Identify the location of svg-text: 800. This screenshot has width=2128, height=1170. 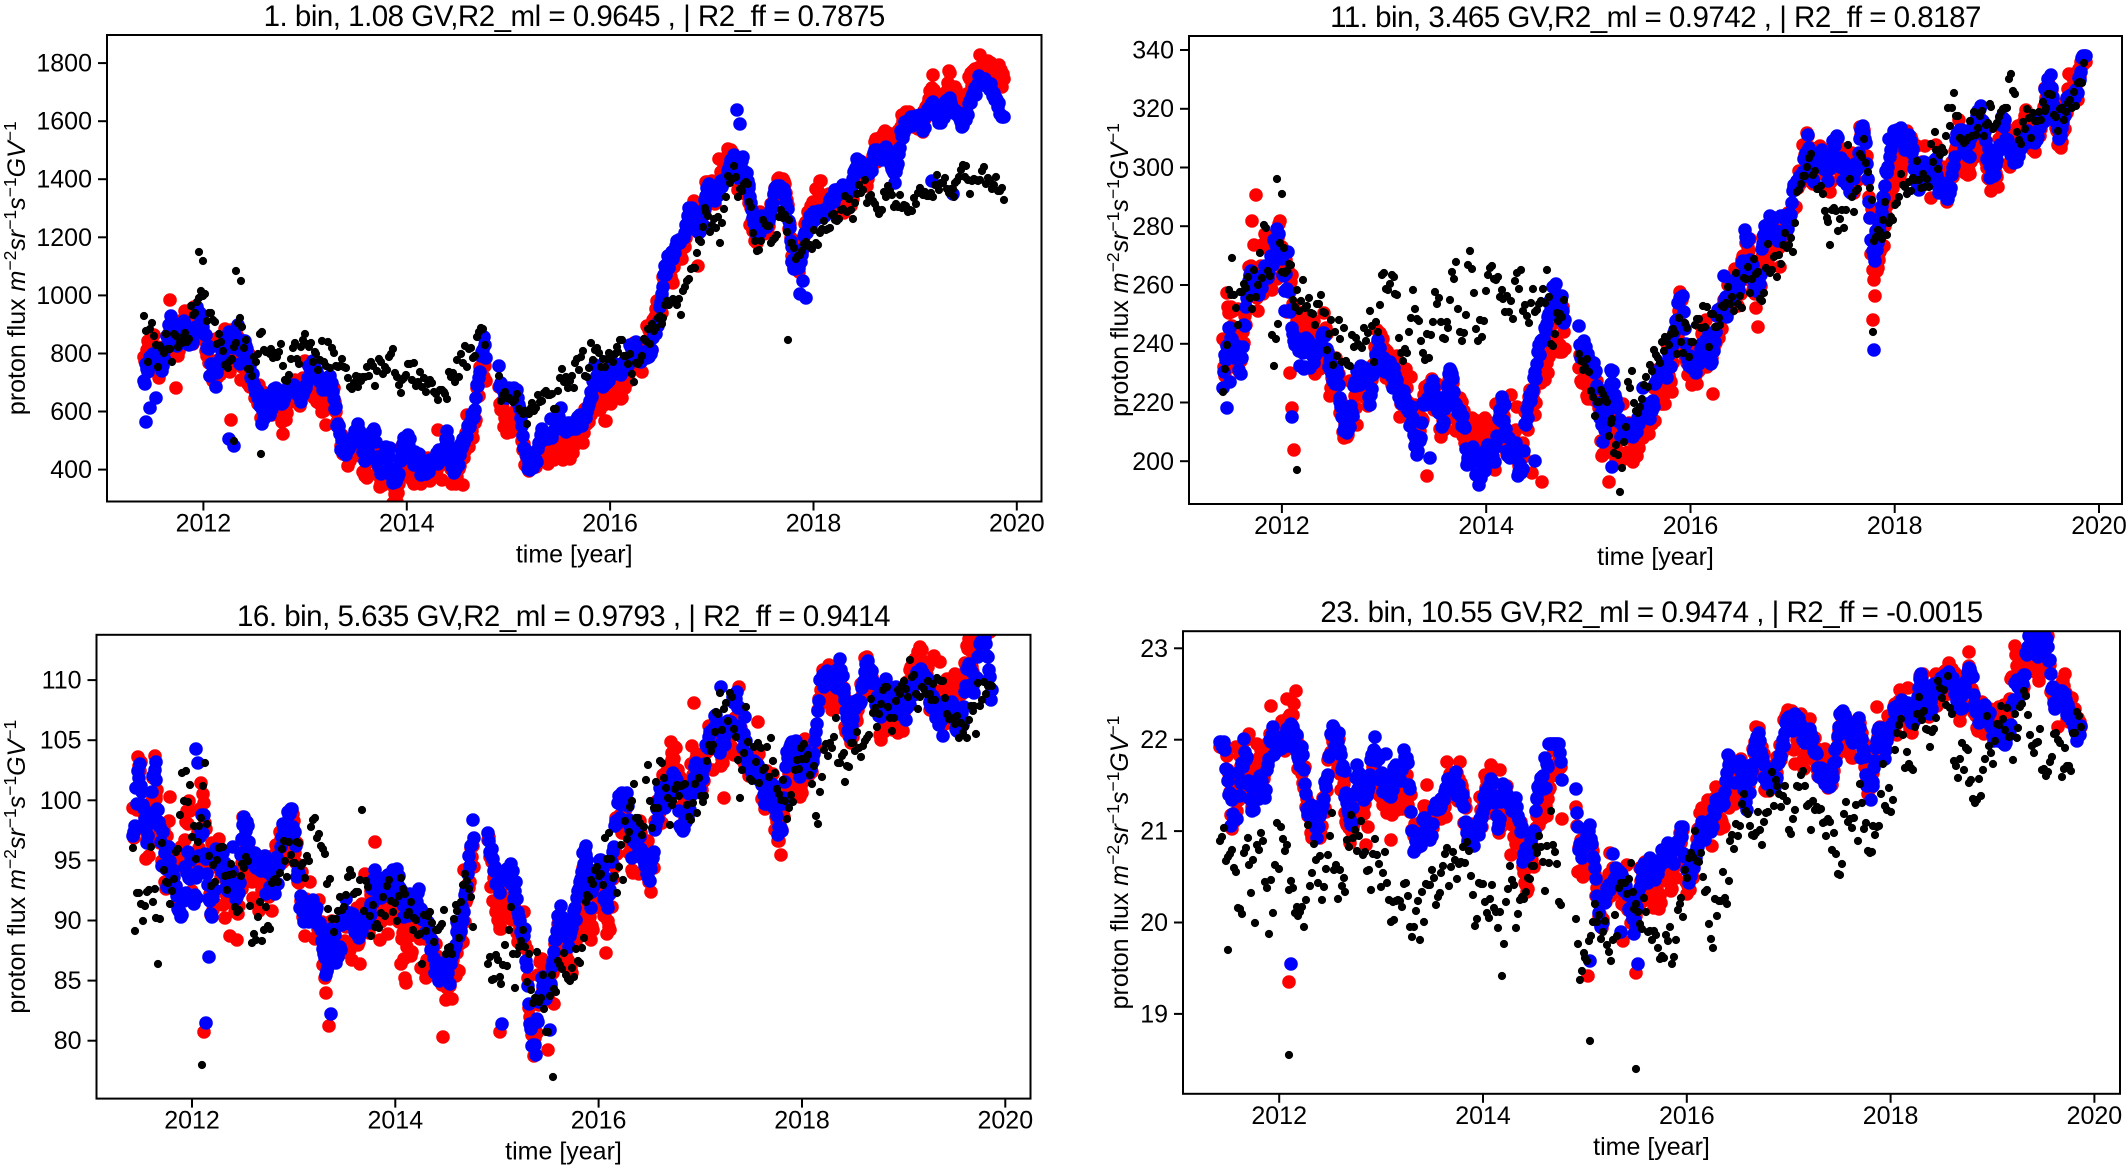
(71, 354).